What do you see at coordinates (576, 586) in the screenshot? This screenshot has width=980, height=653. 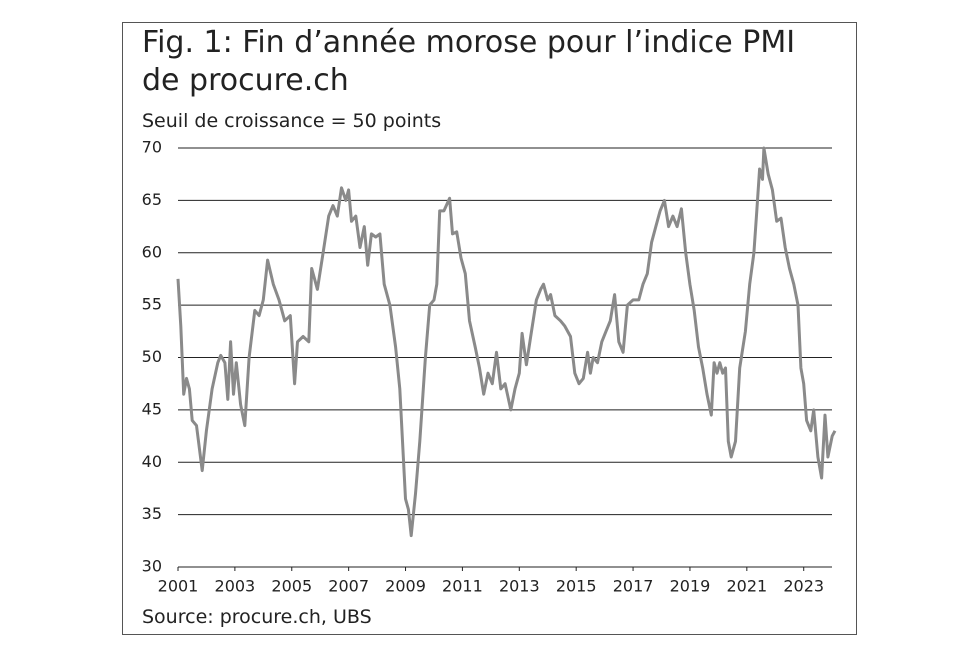 I see `x-tick-label: 2015` at bounding box center [576, 586].